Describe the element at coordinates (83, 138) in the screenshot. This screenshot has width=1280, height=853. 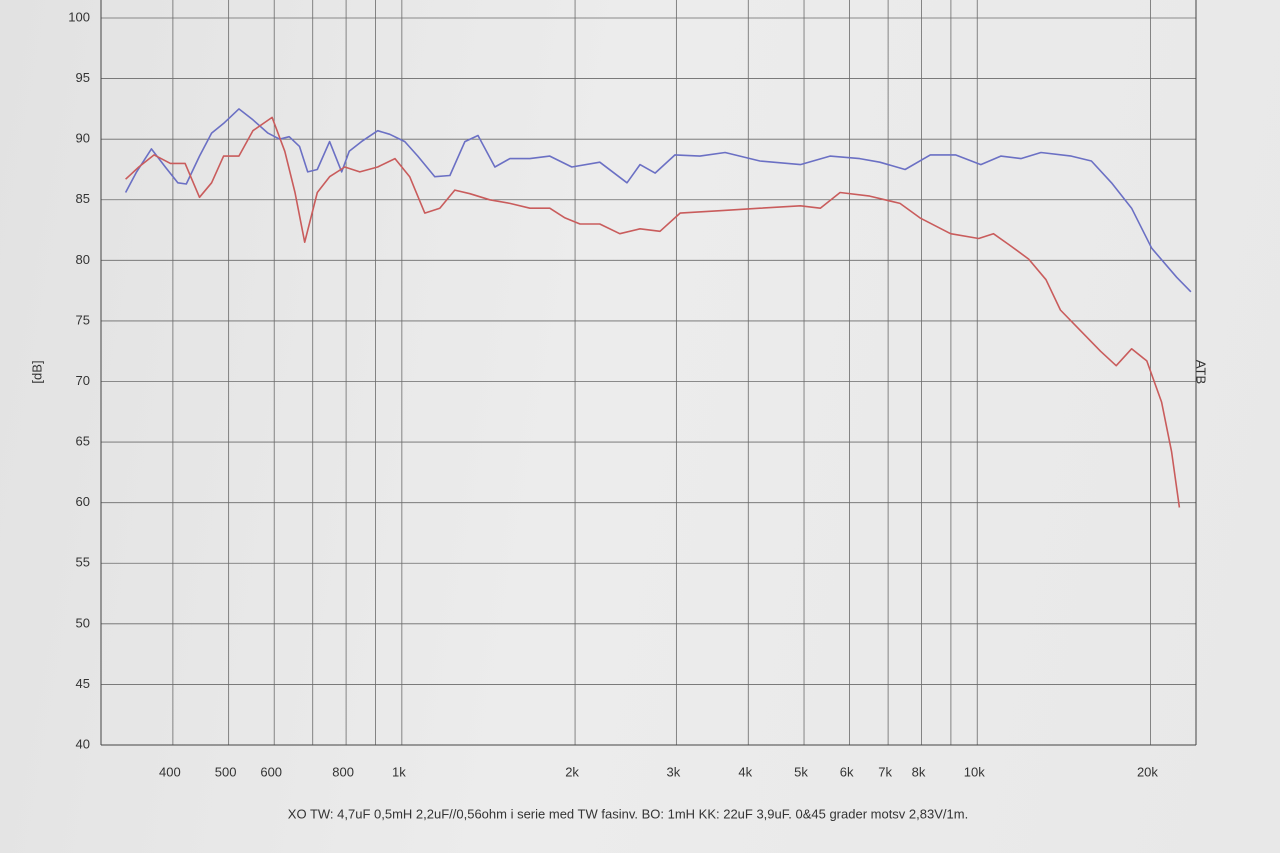
I see `y-tick-label: 90` at that location.